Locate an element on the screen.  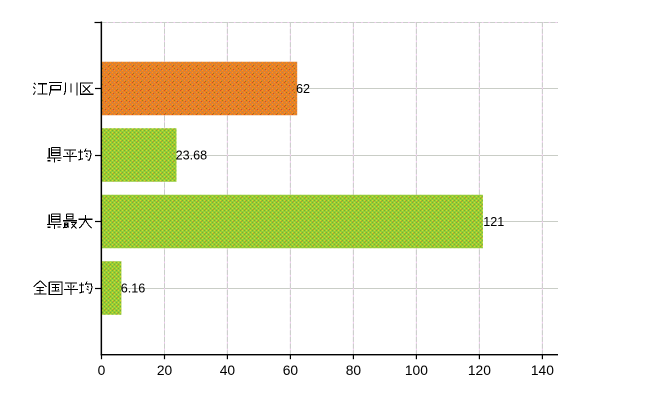
svg-text: 40 is located at coordinates (228, 370).